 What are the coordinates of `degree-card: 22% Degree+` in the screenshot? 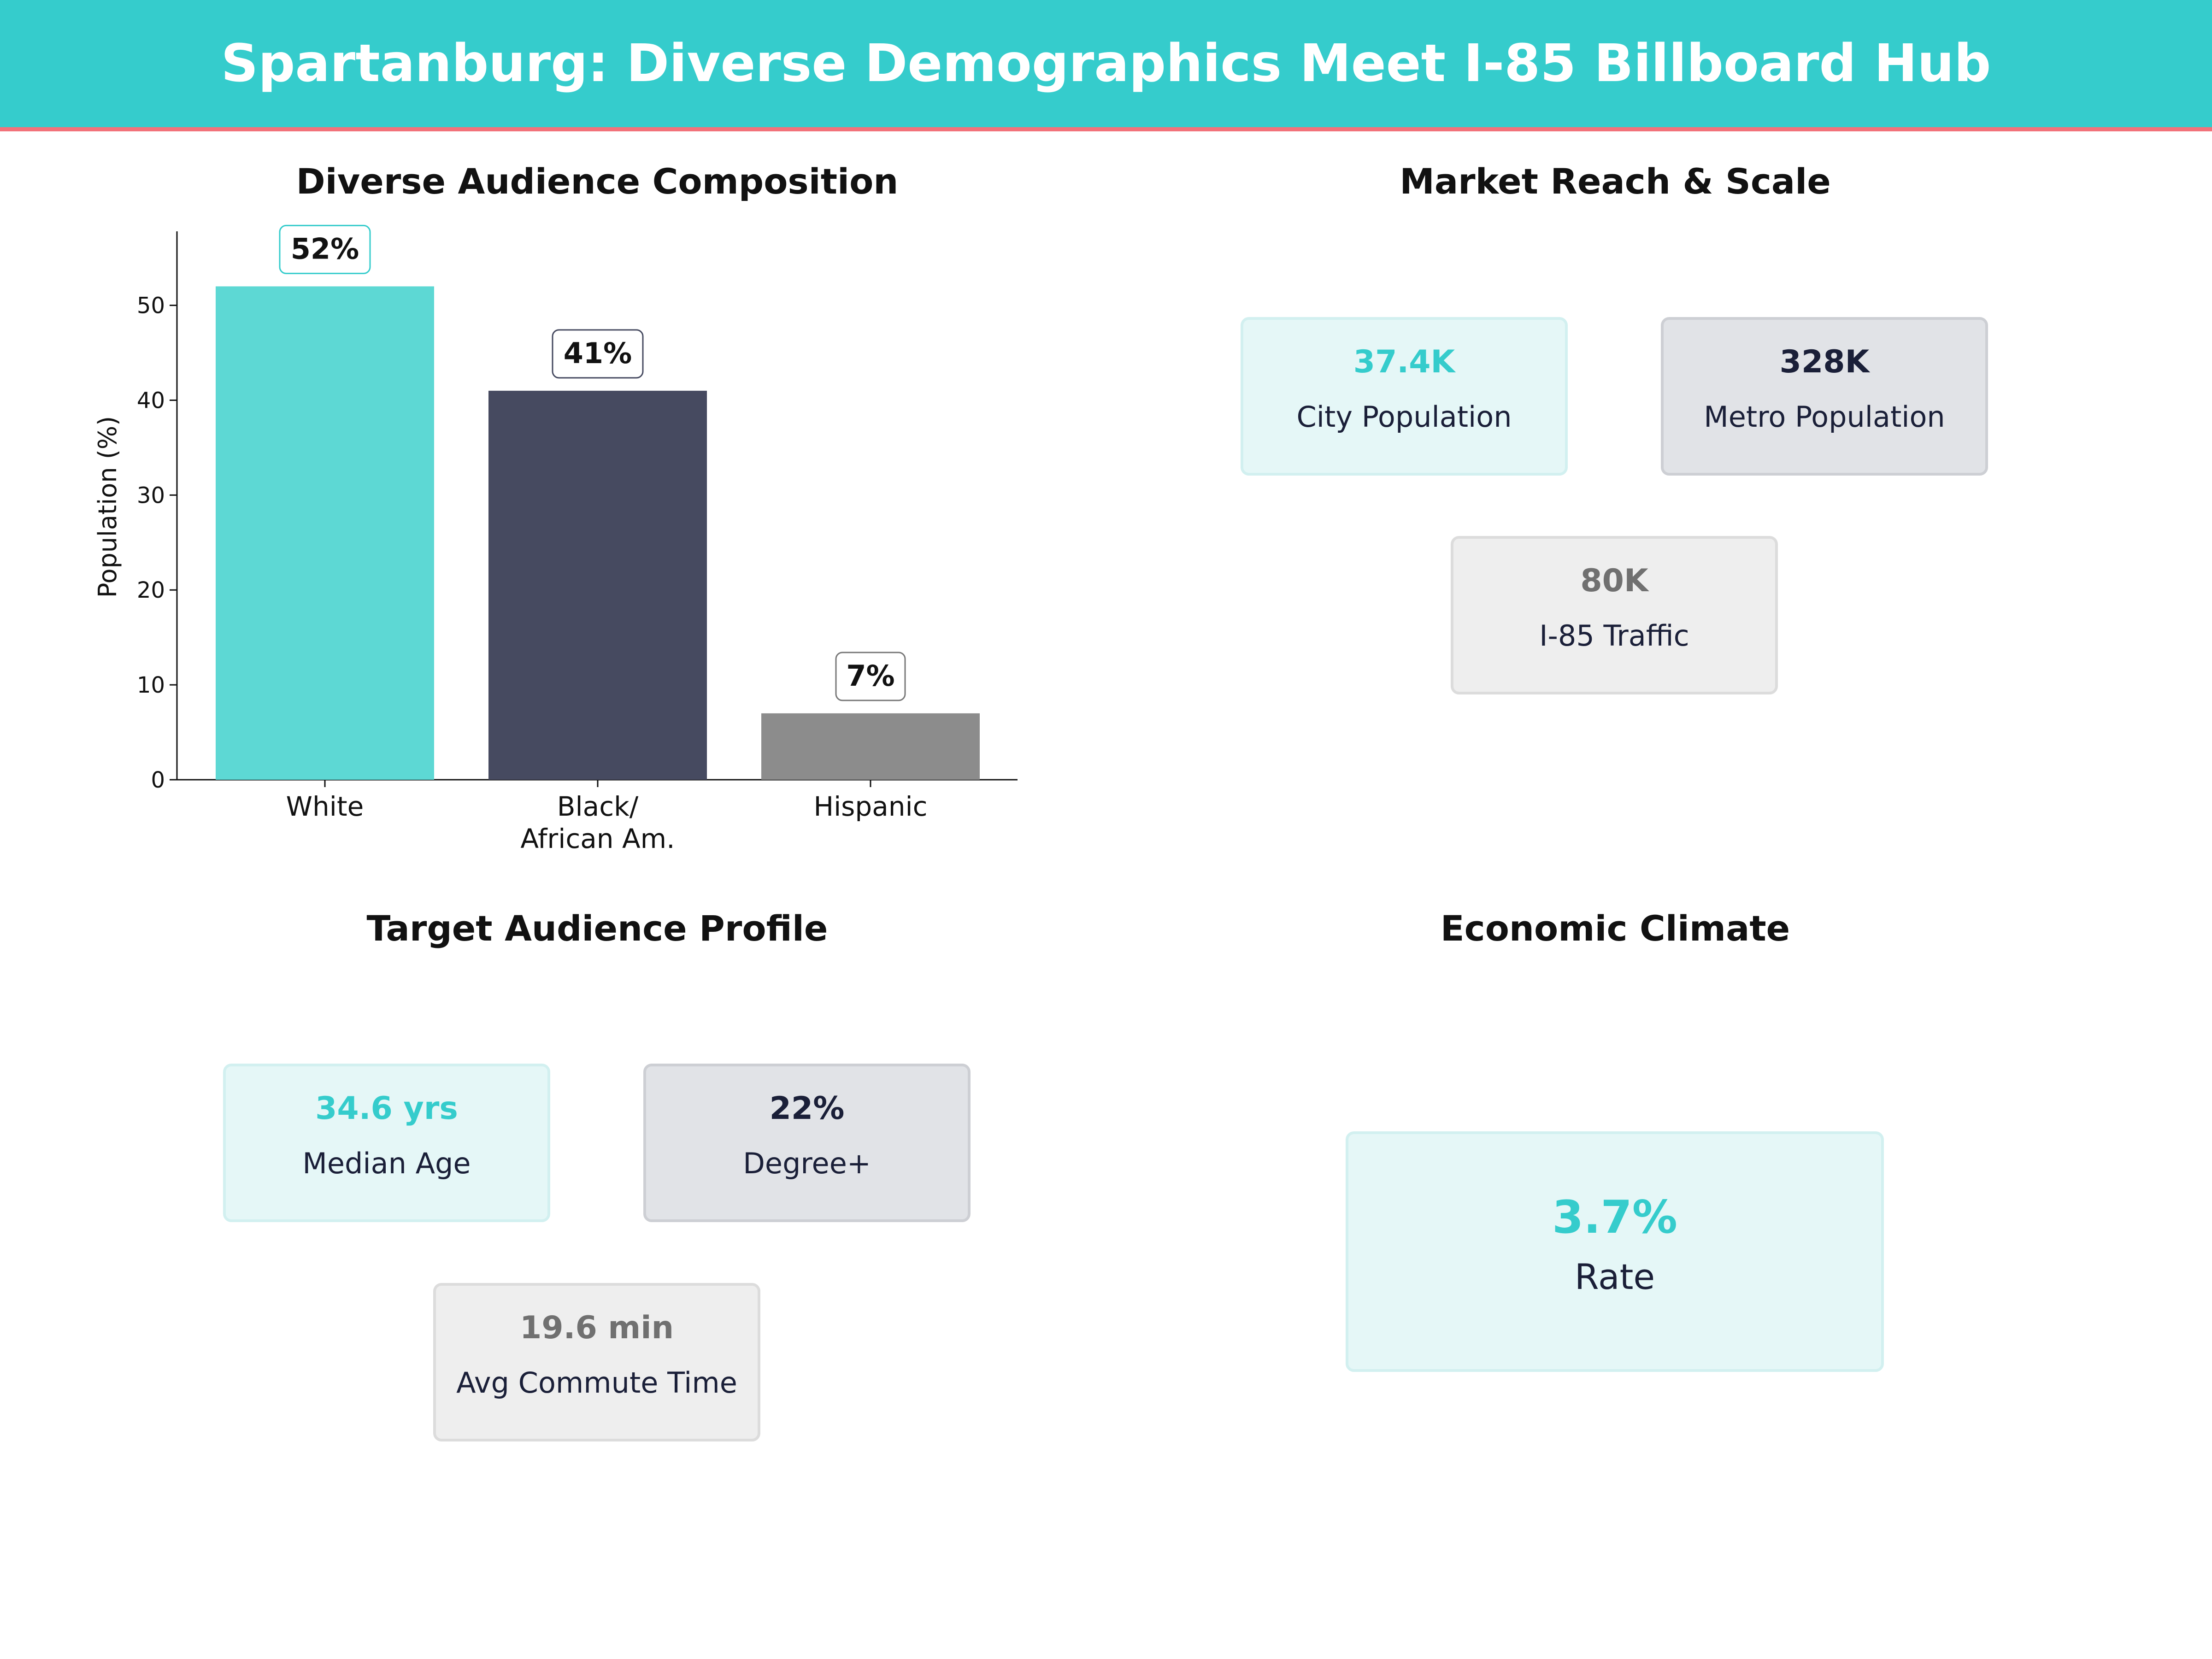 It's located at (807, 1143).